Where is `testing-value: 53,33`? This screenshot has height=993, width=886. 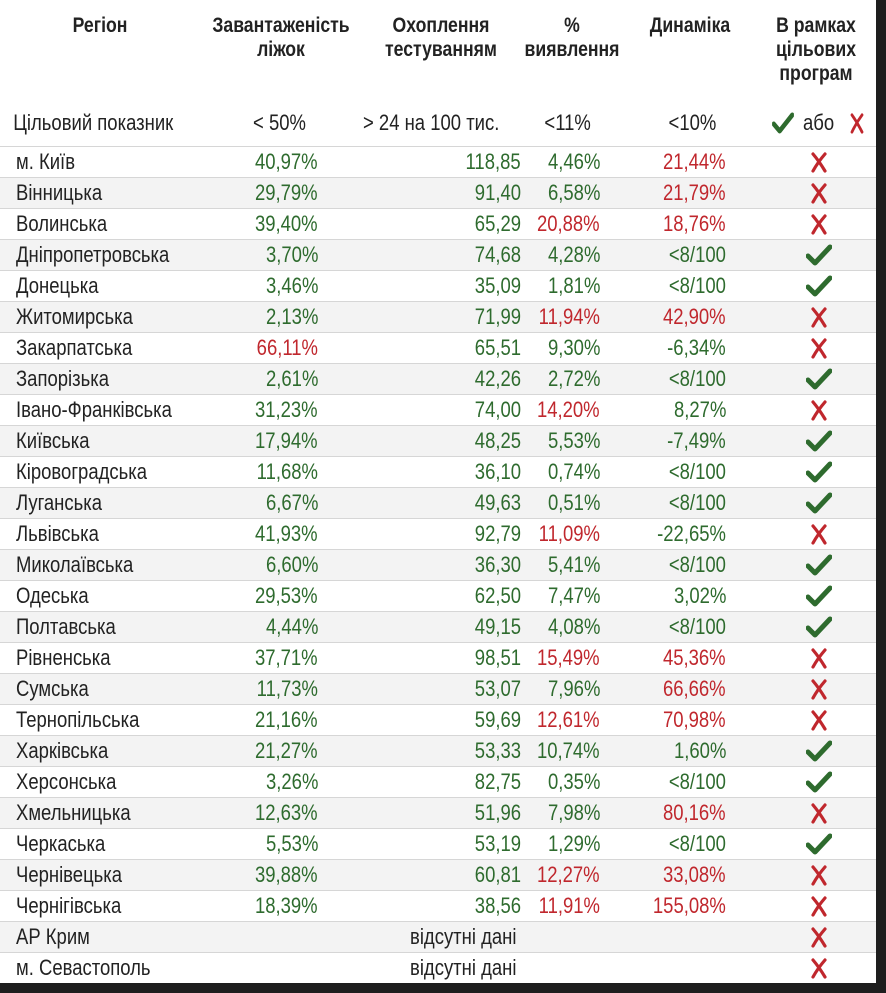 testing-value: 53,33 is located at coordinates (497, 750).